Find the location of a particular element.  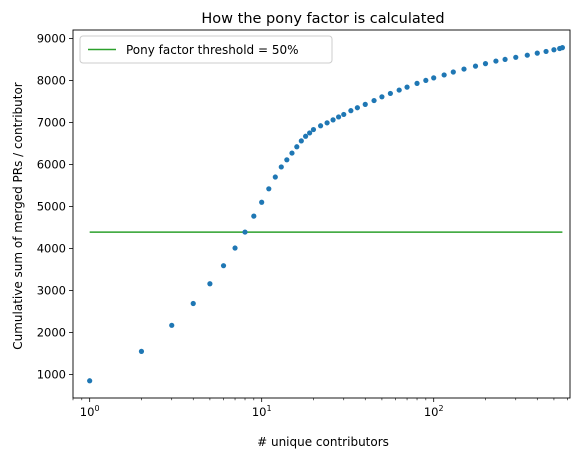

legend-box is located at coordinates (206, 49).